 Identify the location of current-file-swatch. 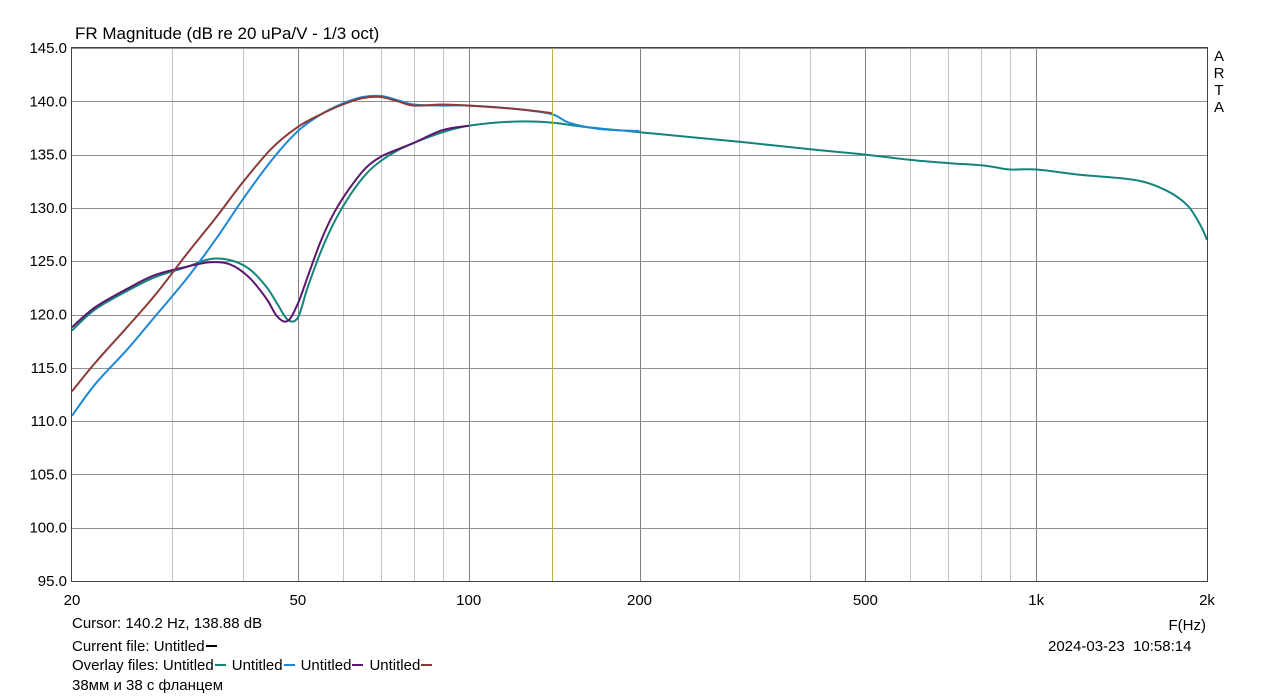
(211, 646).